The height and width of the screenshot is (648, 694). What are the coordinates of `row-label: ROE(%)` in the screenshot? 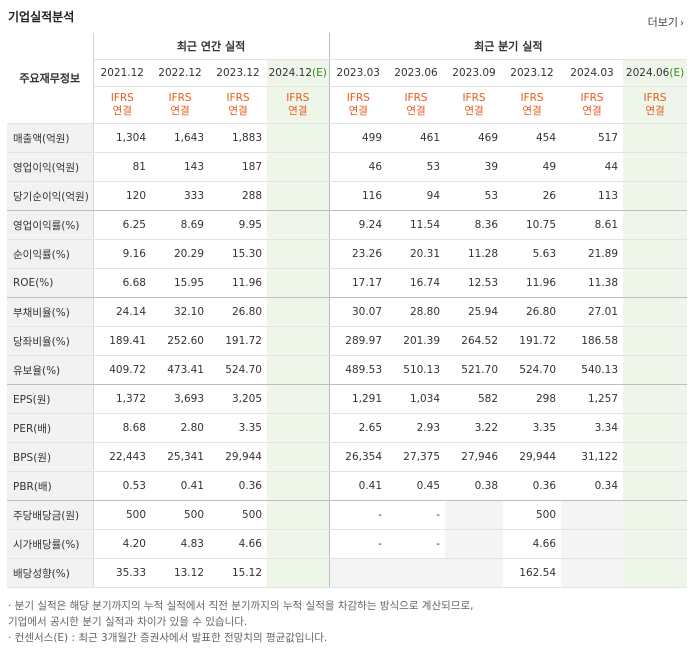 It's located at (50, 283).